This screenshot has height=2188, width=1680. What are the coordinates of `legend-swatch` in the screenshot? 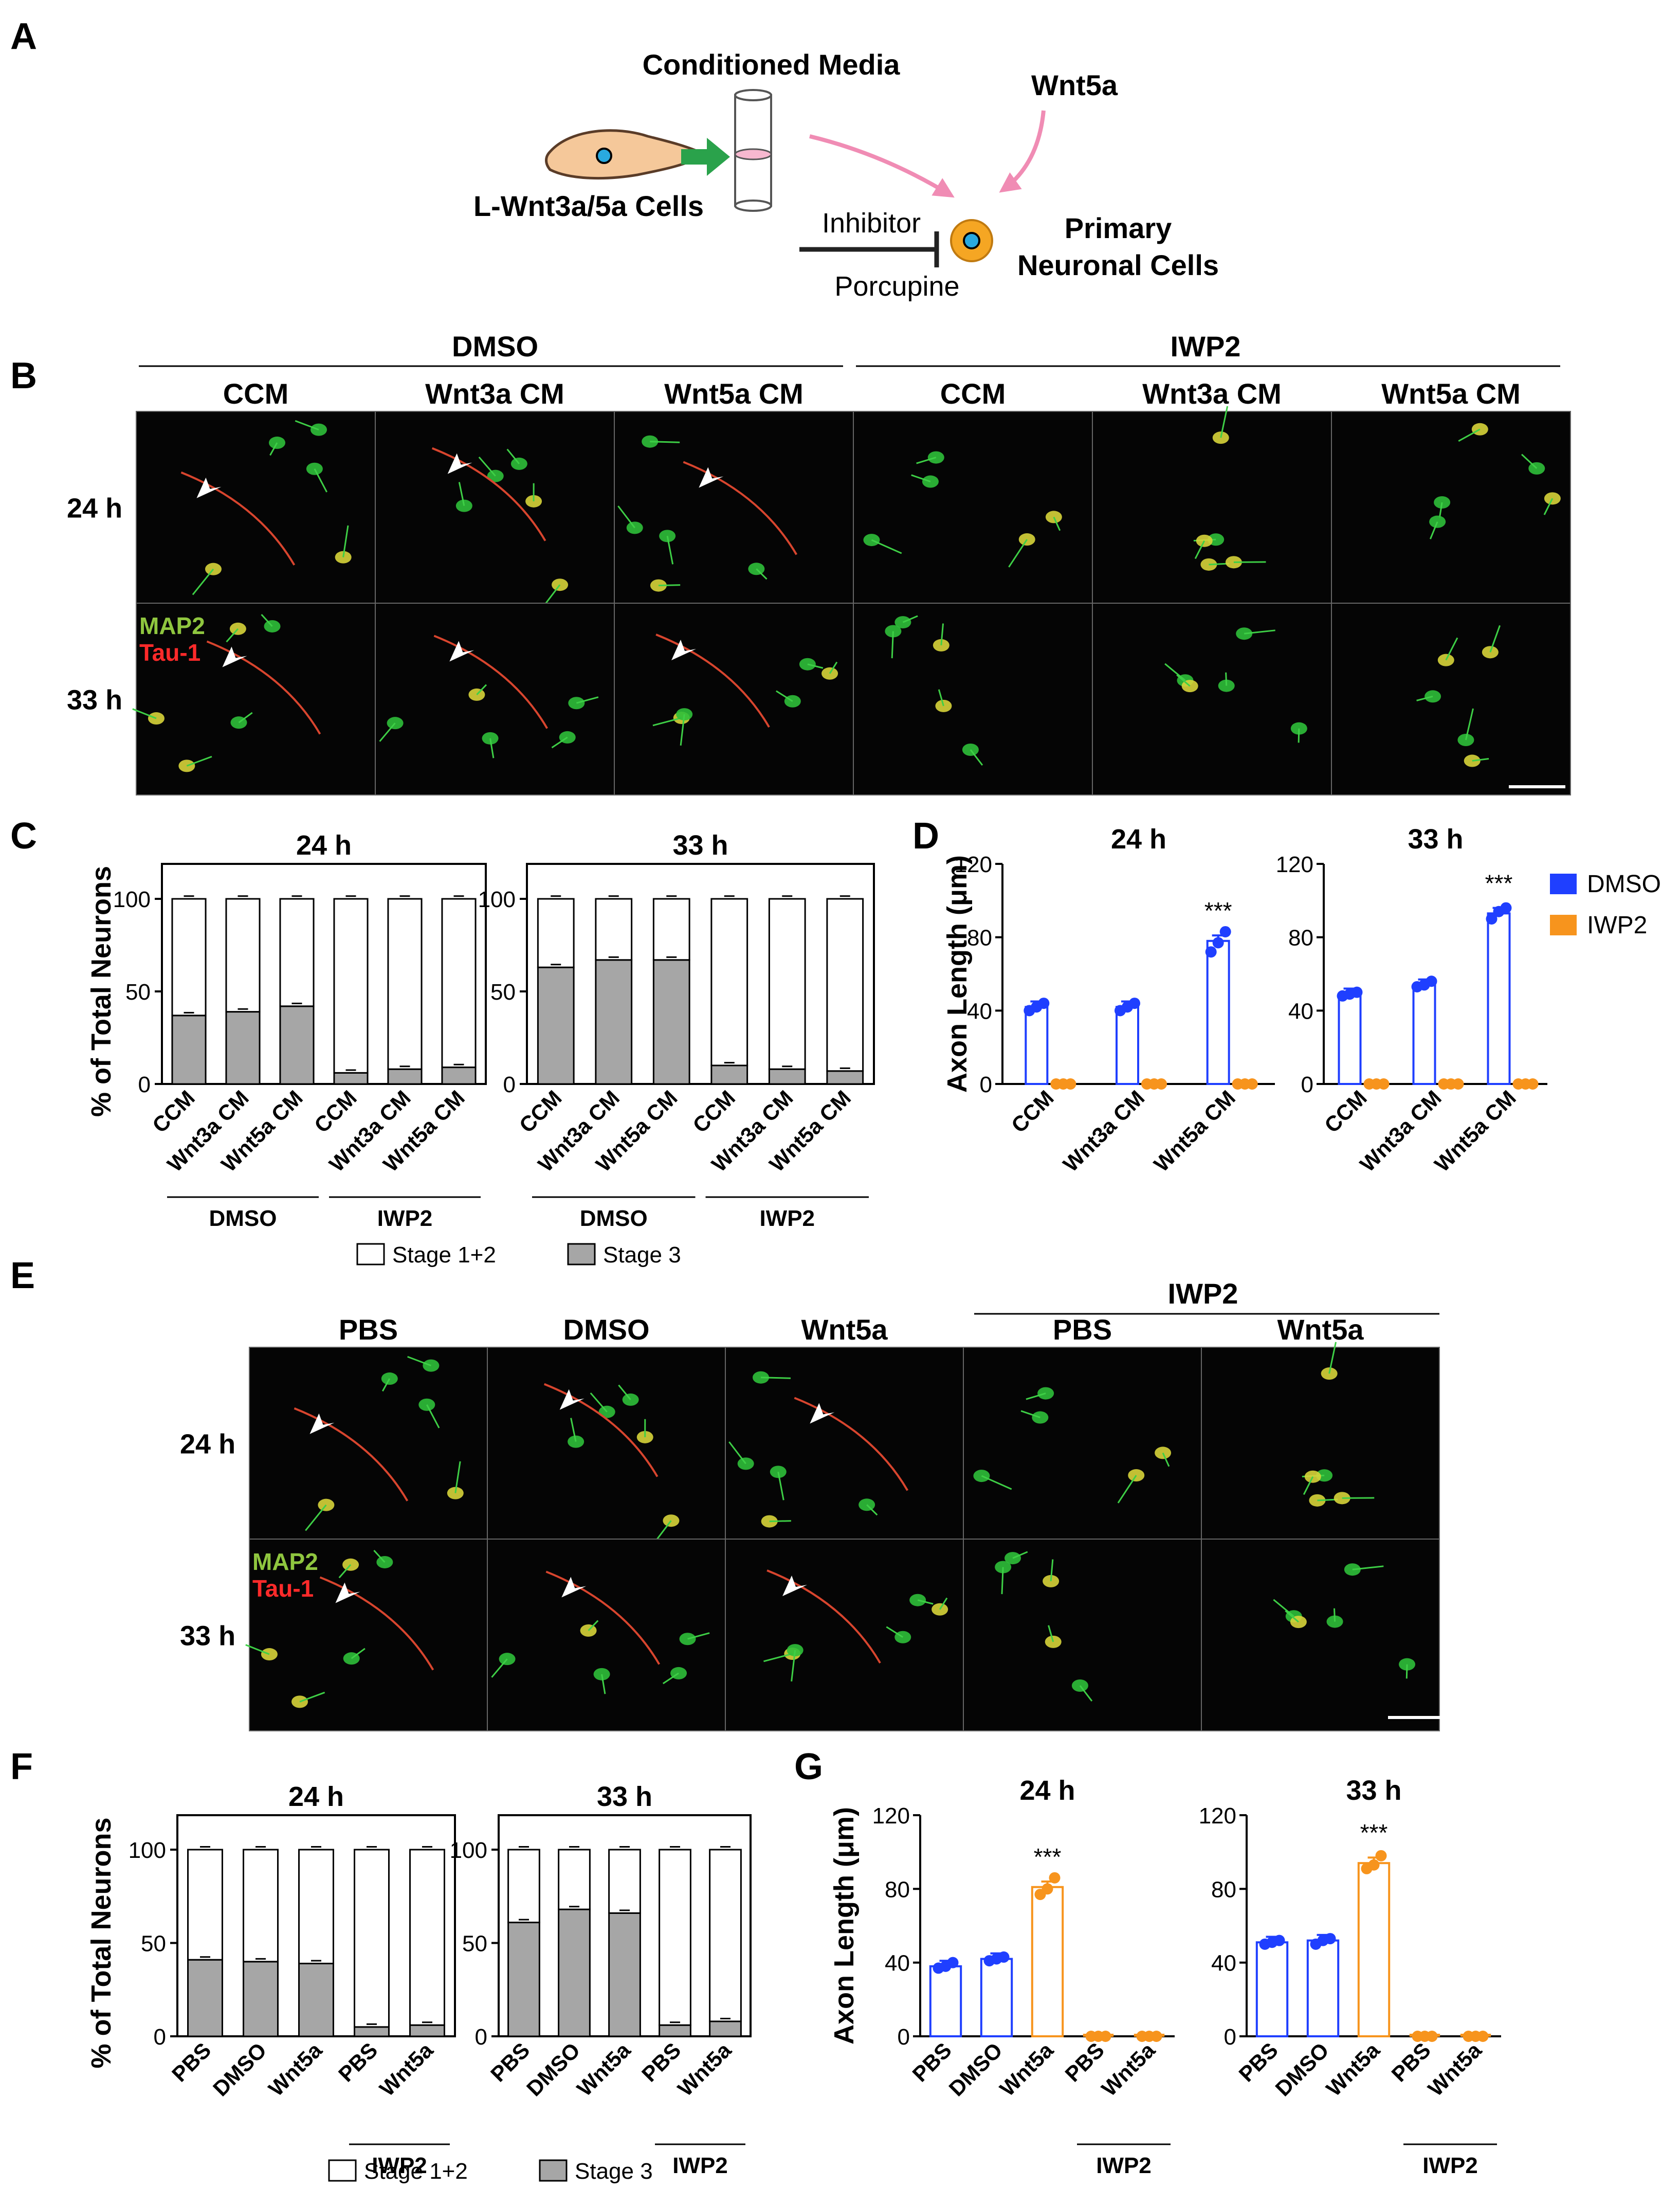 It's located at (1563, 925).